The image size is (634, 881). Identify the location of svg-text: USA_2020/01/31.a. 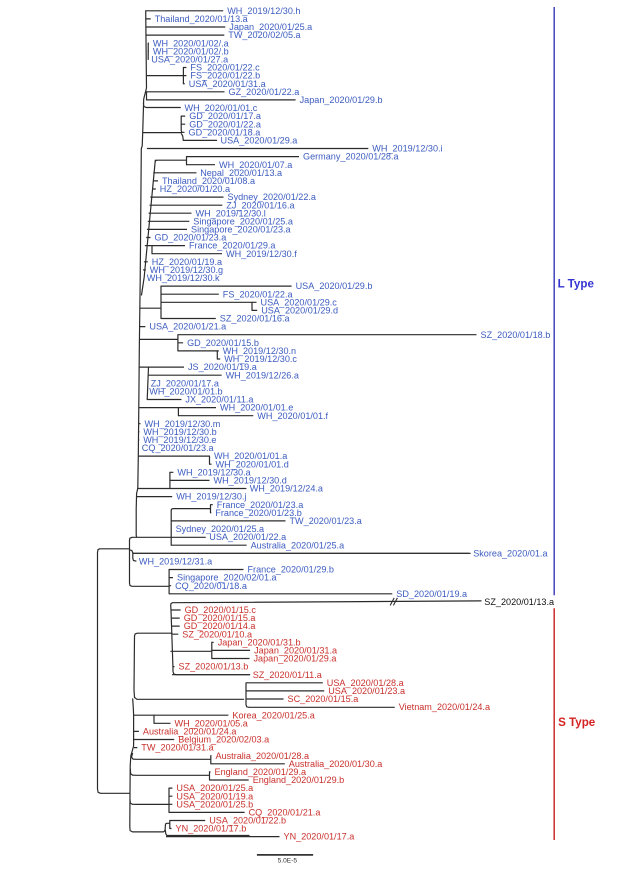
(228, 84).